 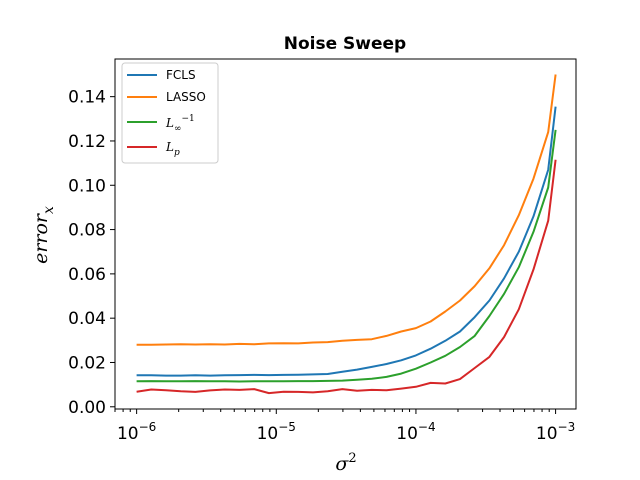 I want to click on y-tick-label: 0.14, so click(x=87, y=98).